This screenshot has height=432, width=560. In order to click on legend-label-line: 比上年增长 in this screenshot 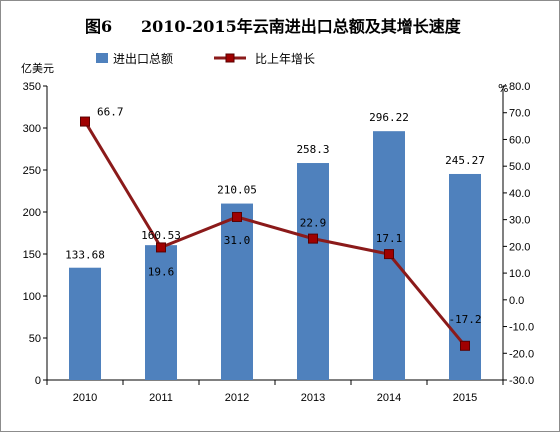, I will do `click(285, 59)`.